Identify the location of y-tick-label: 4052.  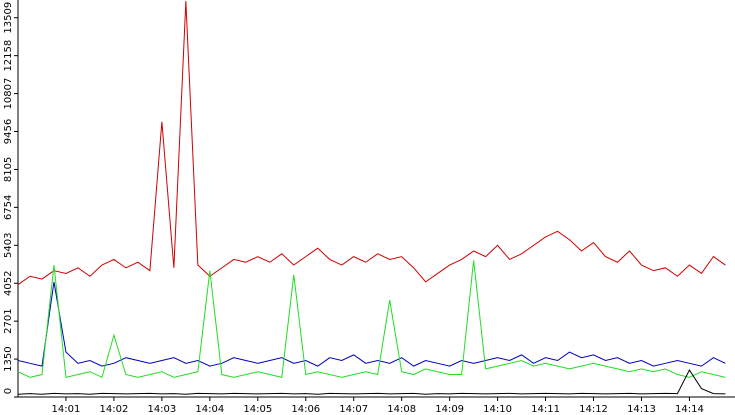
(8, 283).